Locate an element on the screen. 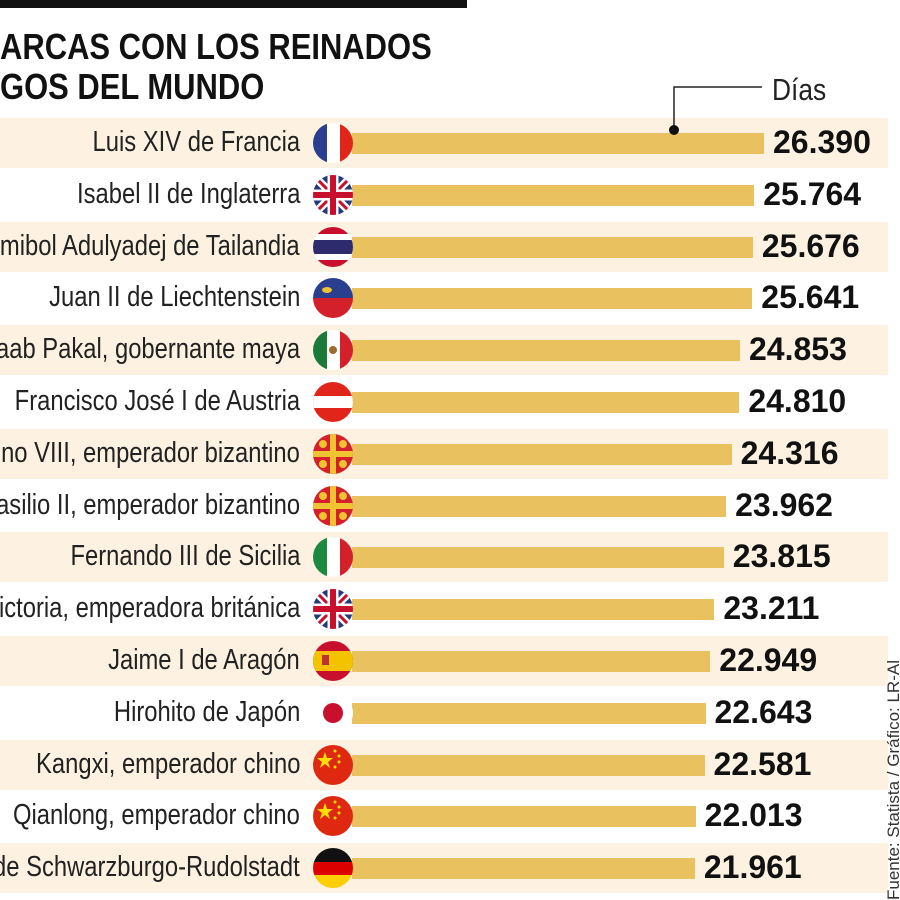  japan-flag-icon is located at coordinates (333, 712).